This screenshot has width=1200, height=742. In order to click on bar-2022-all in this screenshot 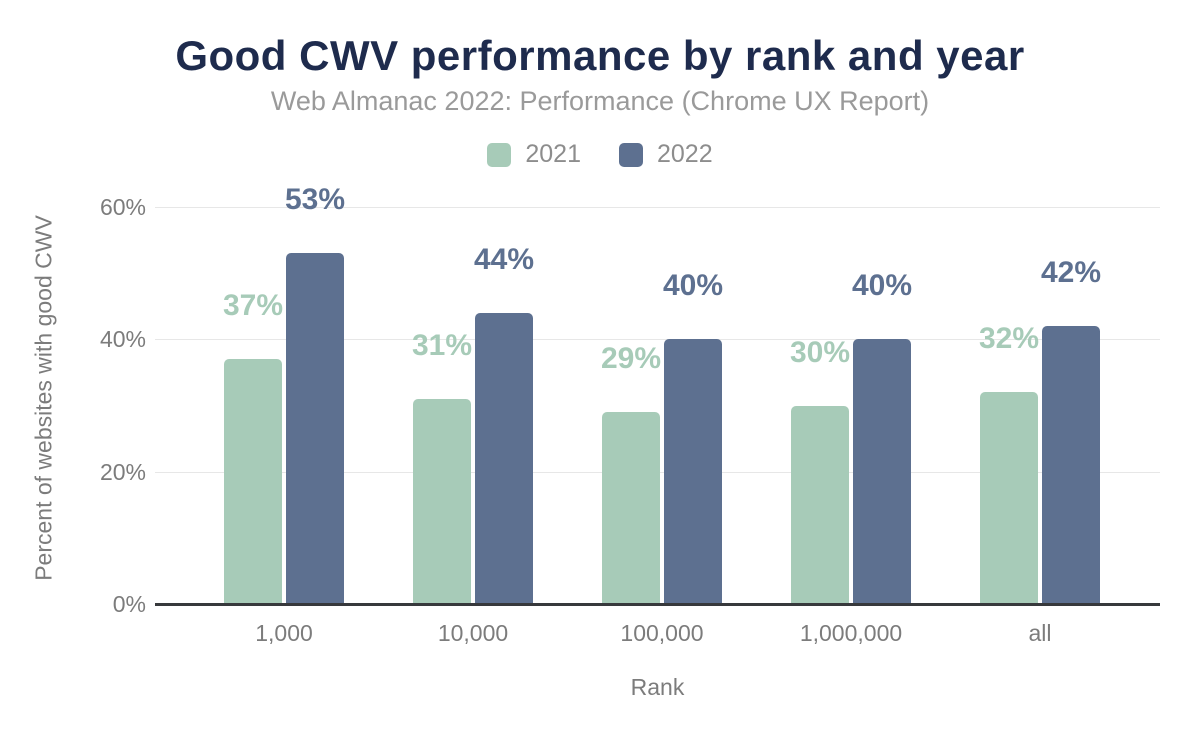, I will do `click(1071, 465)`.